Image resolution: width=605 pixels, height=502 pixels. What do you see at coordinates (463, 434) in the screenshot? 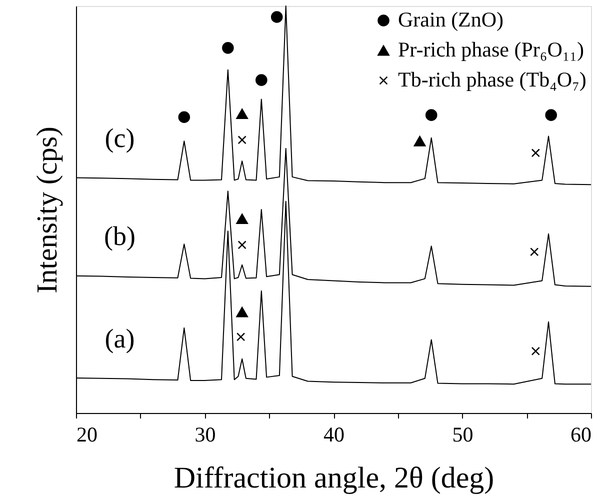
I see `x-tick-label: 50` at bounding box center [463, 434].